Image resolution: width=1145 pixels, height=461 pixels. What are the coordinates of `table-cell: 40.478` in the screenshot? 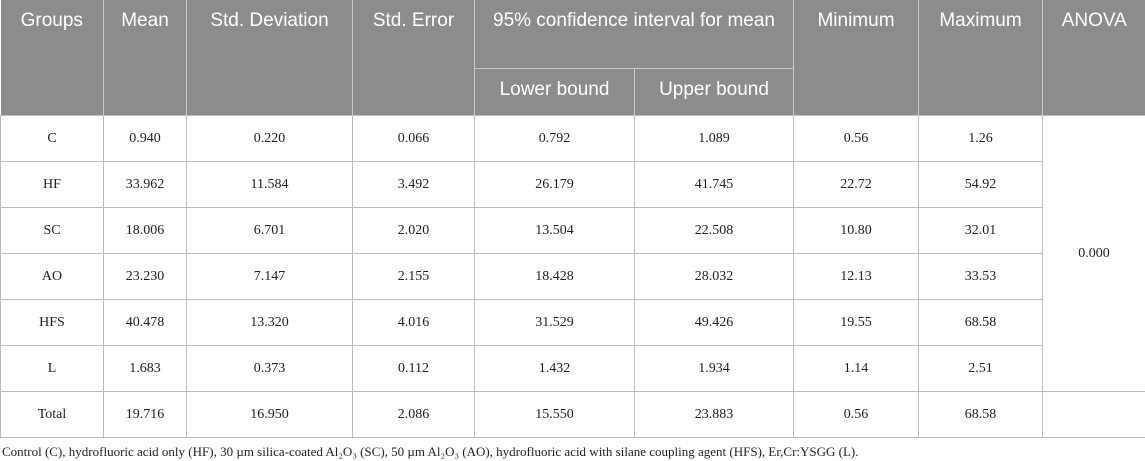 It's located at (145, 322).